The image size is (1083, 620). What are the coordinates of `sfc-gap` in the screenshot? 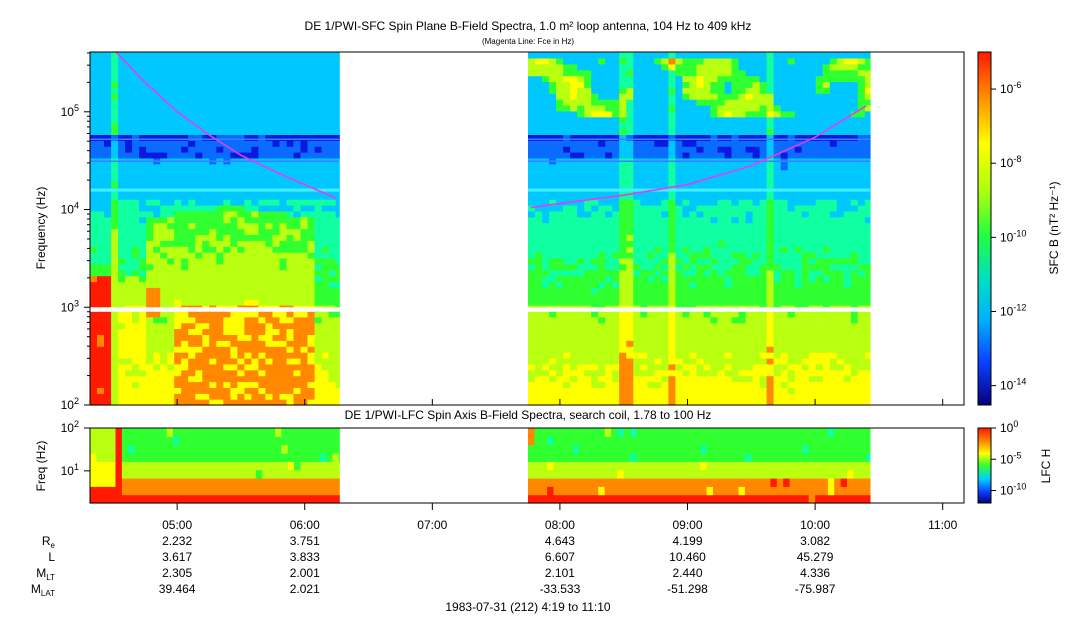 It's located at (108, 309).